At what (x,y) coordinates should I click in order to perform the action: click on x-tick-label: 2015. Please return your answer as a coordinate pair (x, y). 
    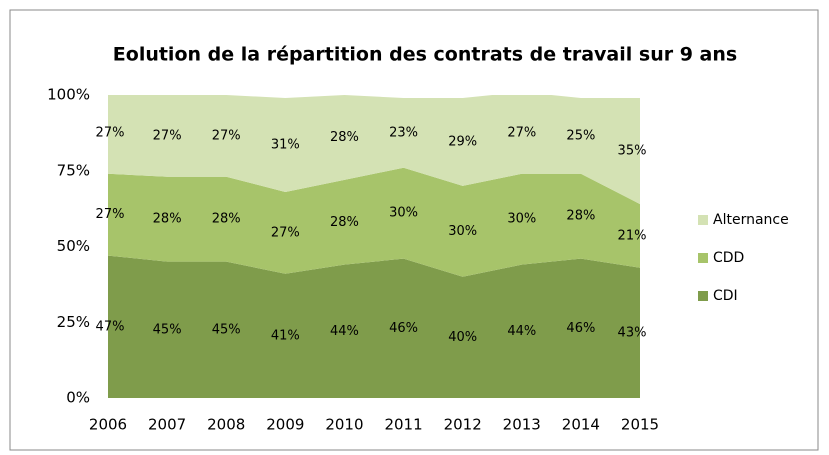
    Looking at the image, I should click on (640, 425).